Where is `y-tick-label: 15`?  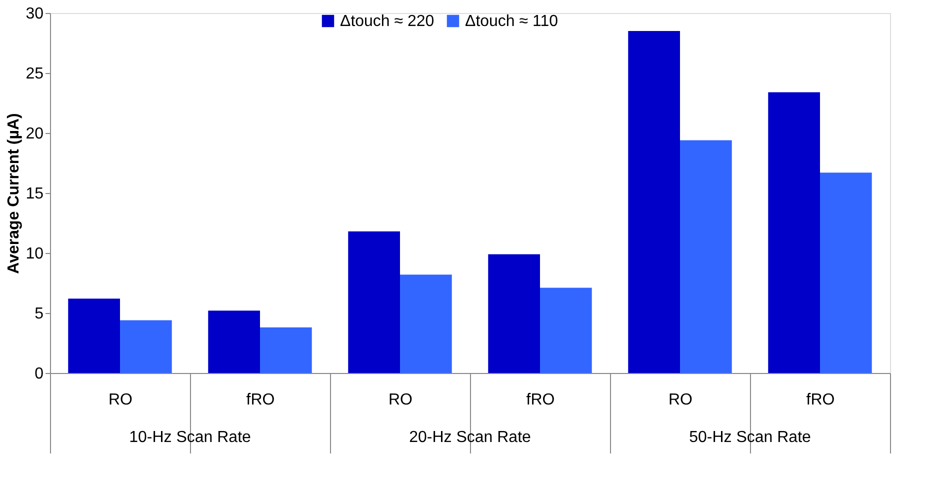
y-tick-label: 15 is located at coordinates (35, 194).